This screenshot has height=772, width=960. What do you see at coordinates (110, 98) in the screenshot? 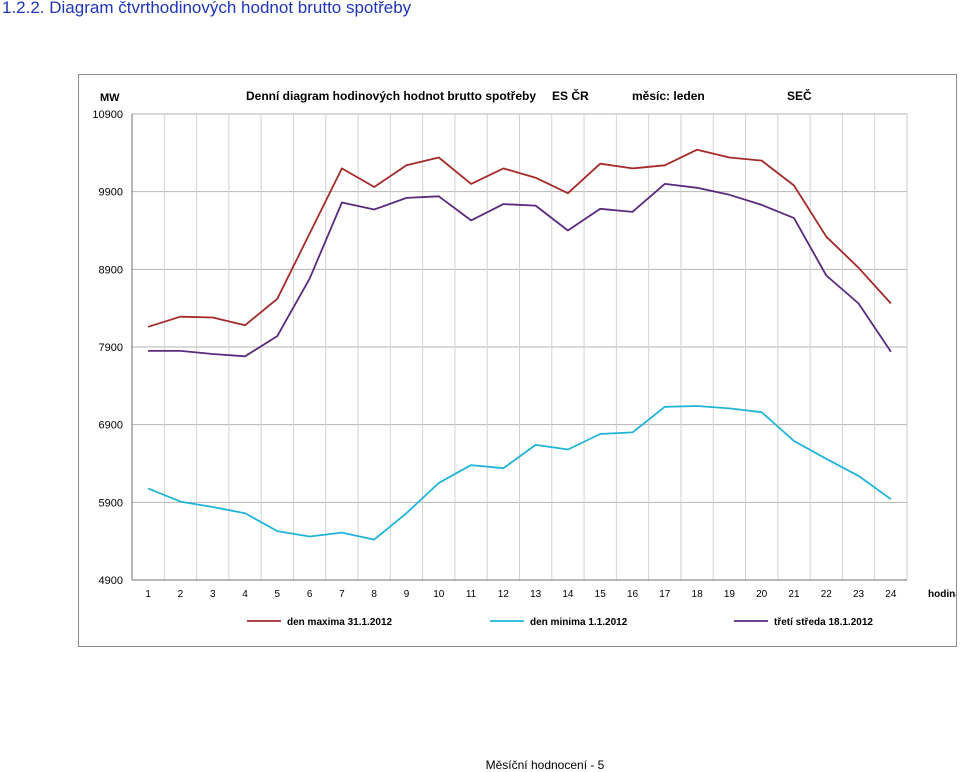
I see `y-axis-label: MW` at bounding box center [110, 98].